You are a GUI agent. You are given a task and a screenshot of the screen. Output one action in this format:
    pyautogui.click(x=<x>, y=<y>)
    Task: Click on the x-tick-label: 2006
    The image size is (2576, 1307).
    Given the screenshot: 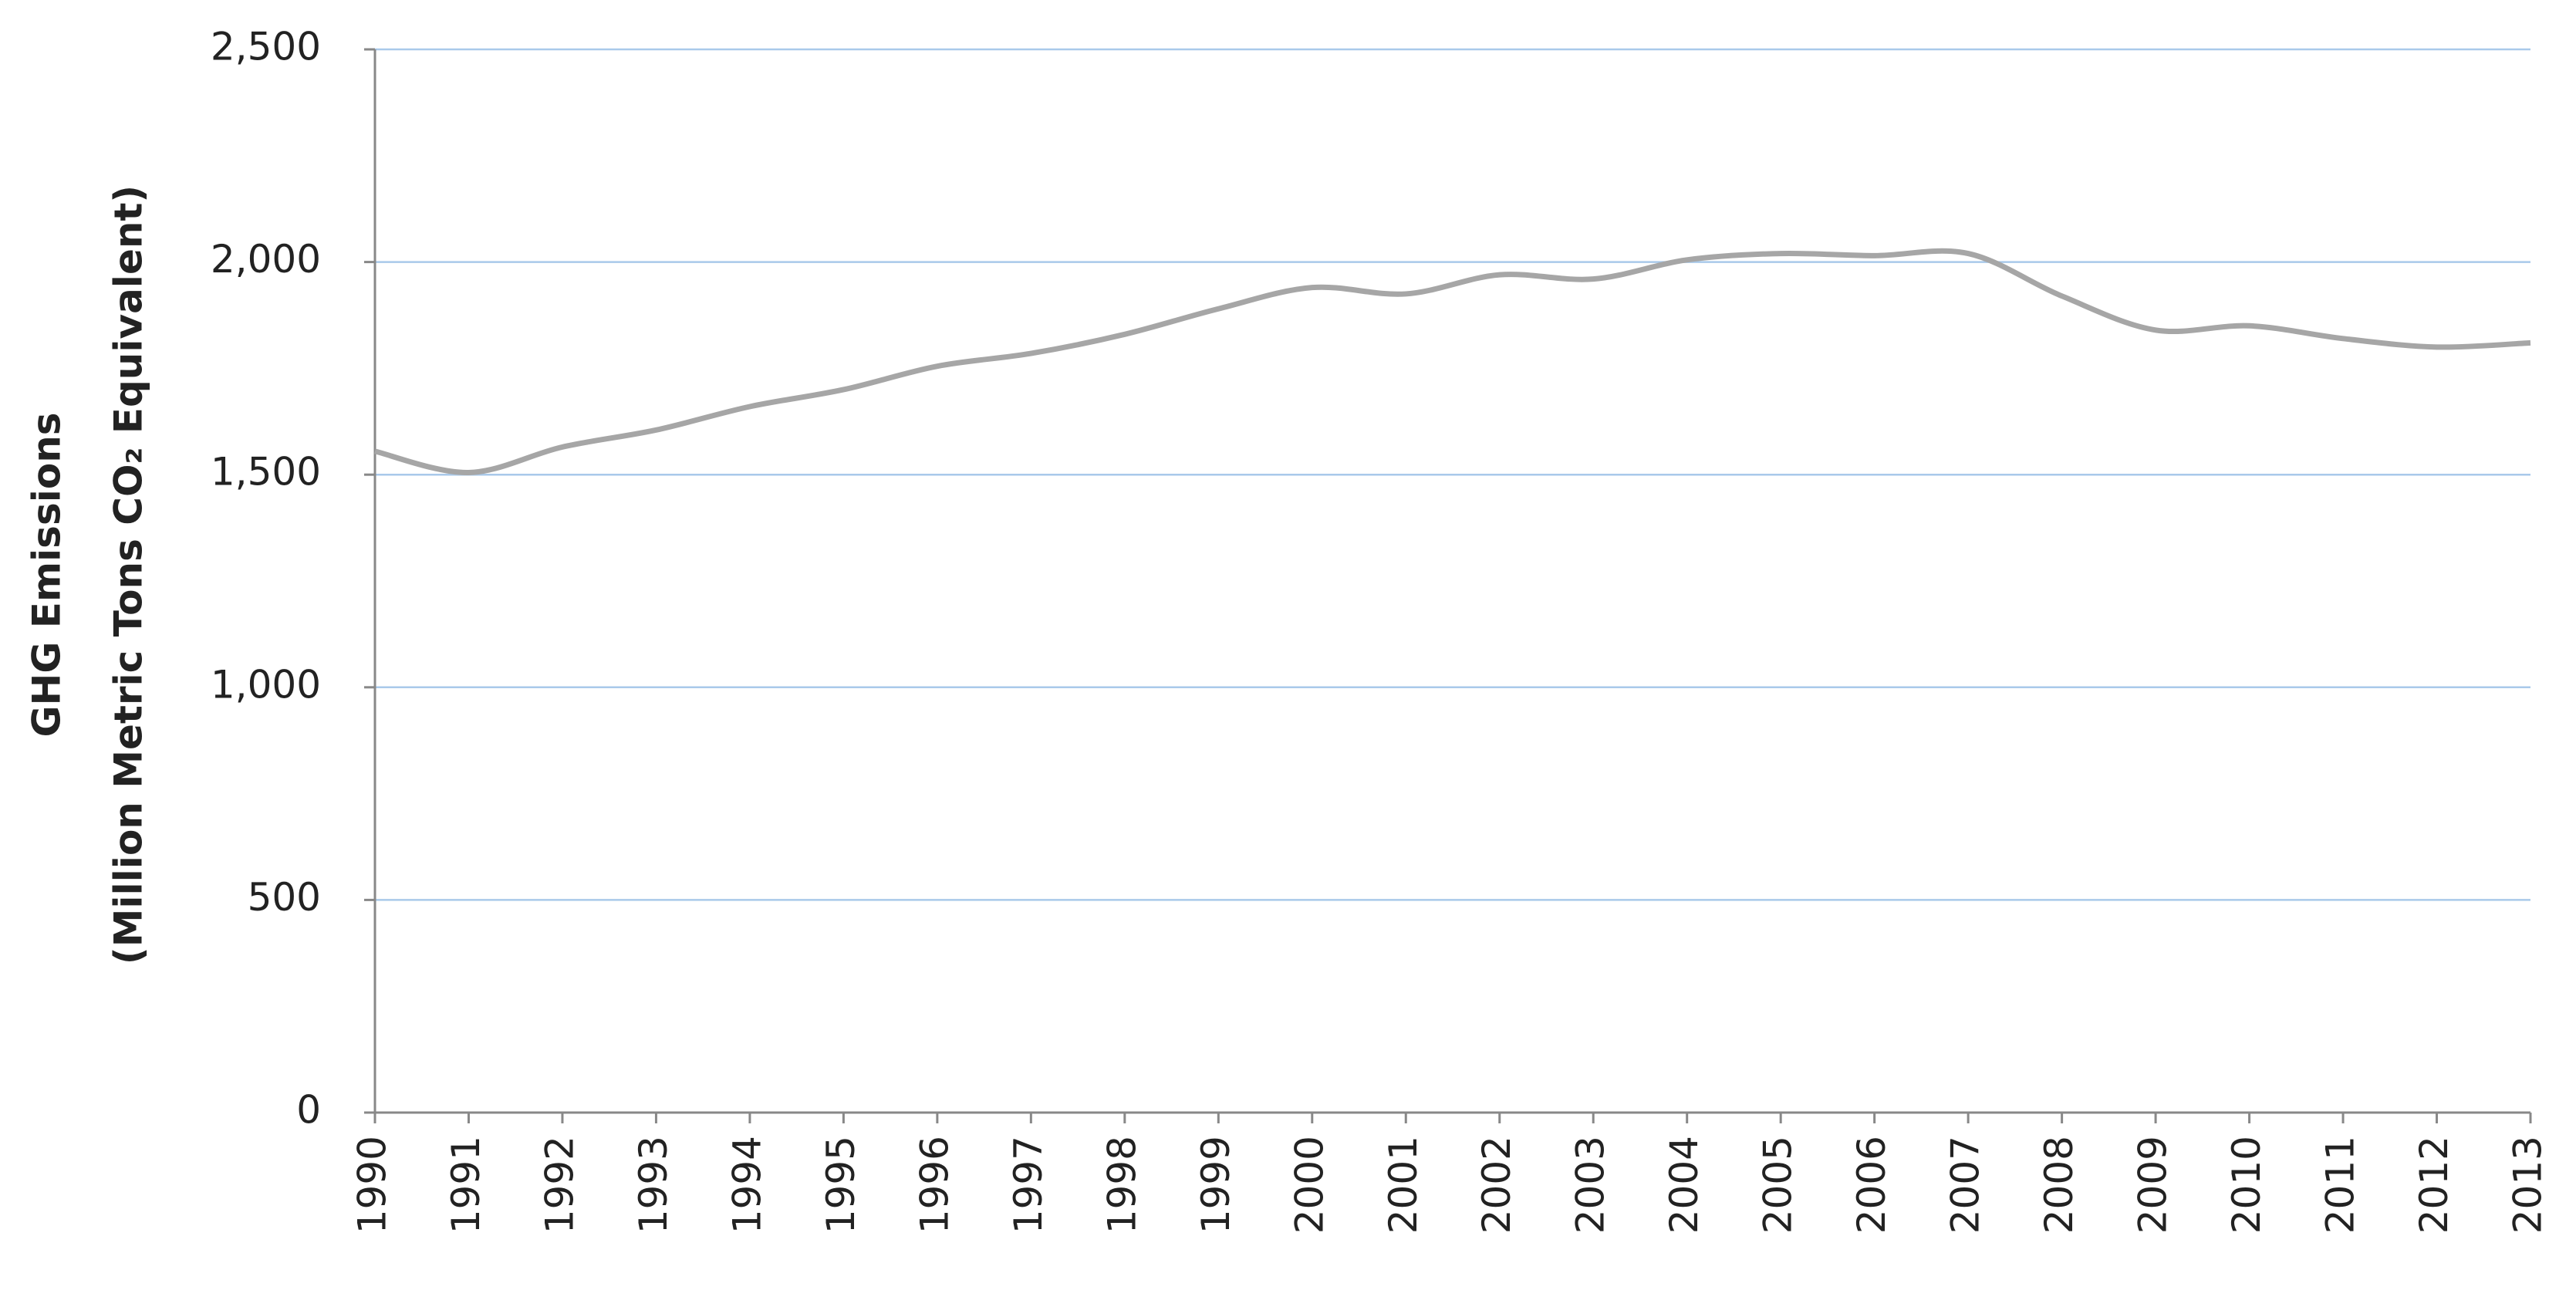 What is the action you would take?
    pyautogui.click(x=1872, y=1185)
    